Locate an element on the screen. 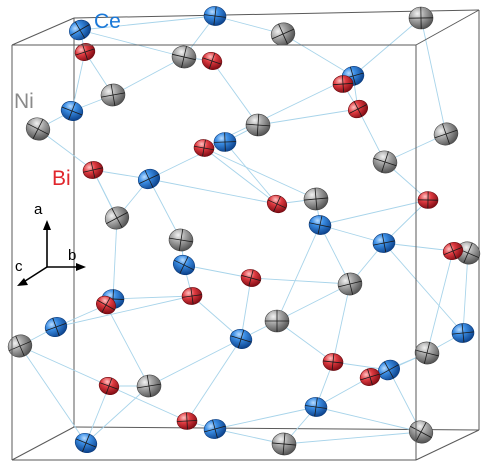 This screenshot has width=489, height=466. axis-a-label: a is located at coordinates (38, 209).